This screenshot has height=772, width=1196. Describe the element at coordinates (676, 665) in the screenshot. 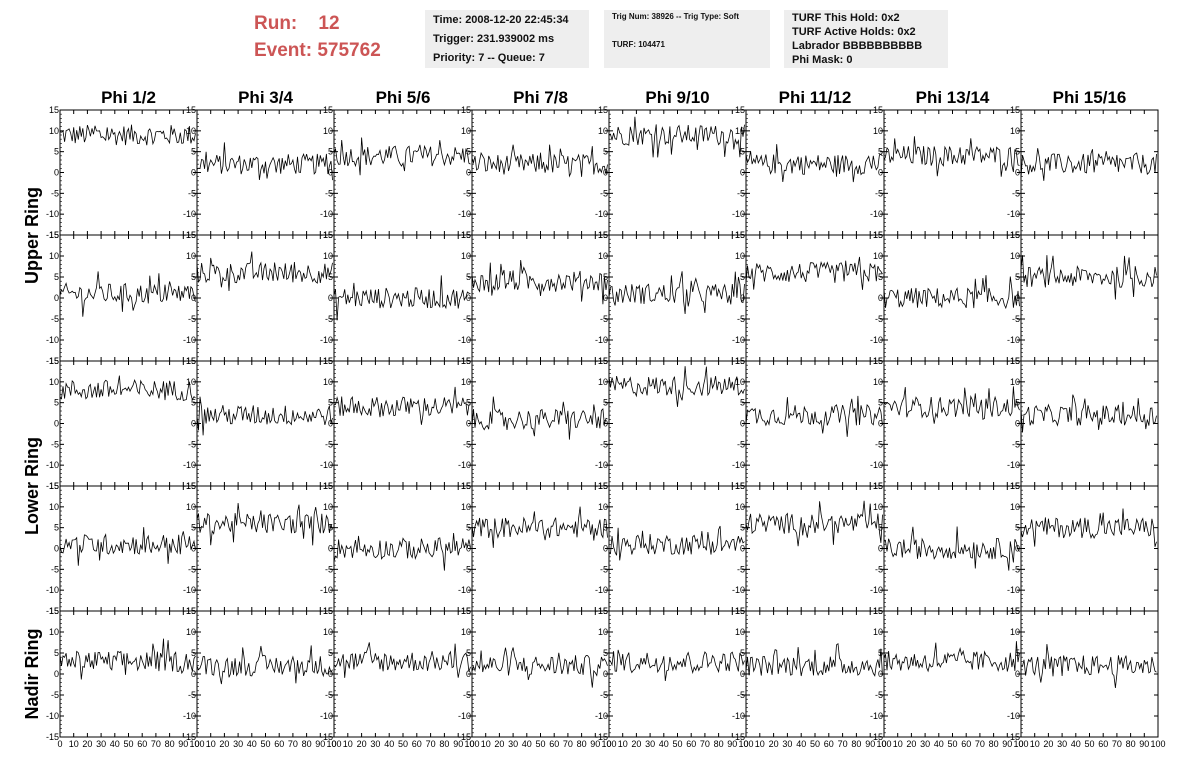

I see `waveform-trace-r5-c5` at that location.